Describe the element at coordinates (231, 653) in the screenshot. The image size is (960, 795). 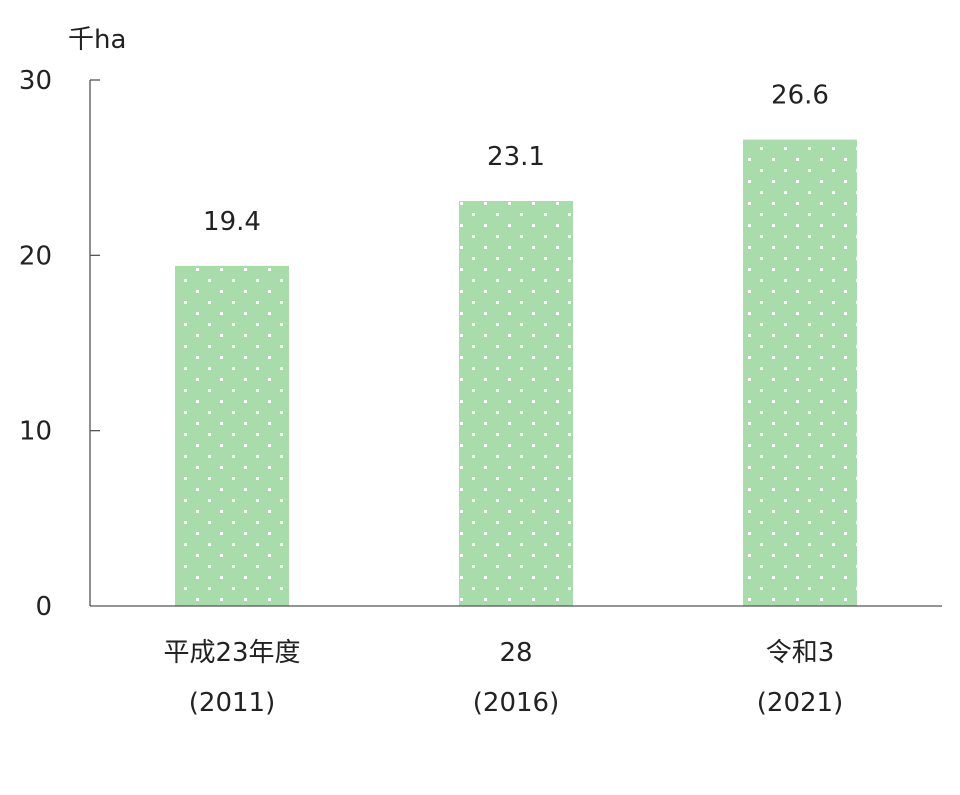
I see `x-category-label: 平成23年度` at that location.